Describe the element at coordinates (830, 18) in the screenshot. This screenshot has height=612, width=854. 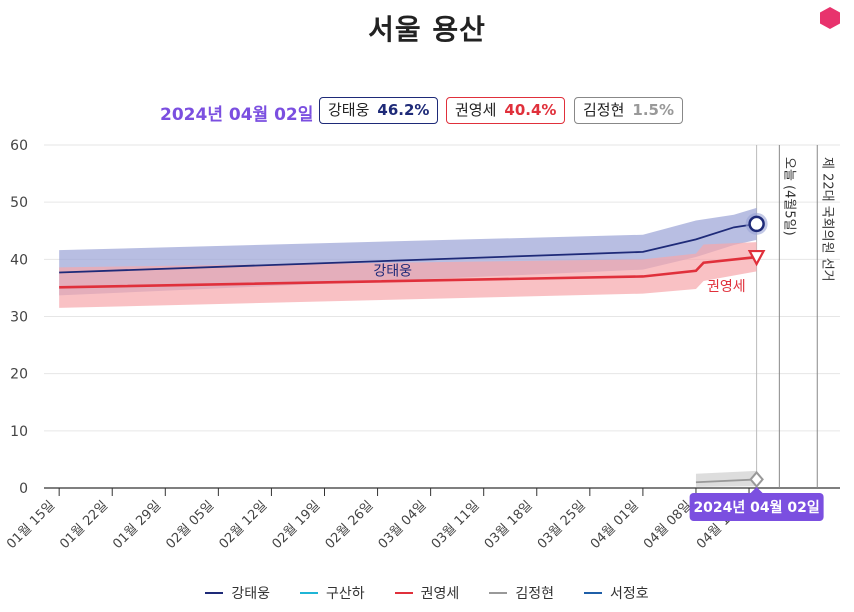
I see `hexagon-logo-icon` at that location.